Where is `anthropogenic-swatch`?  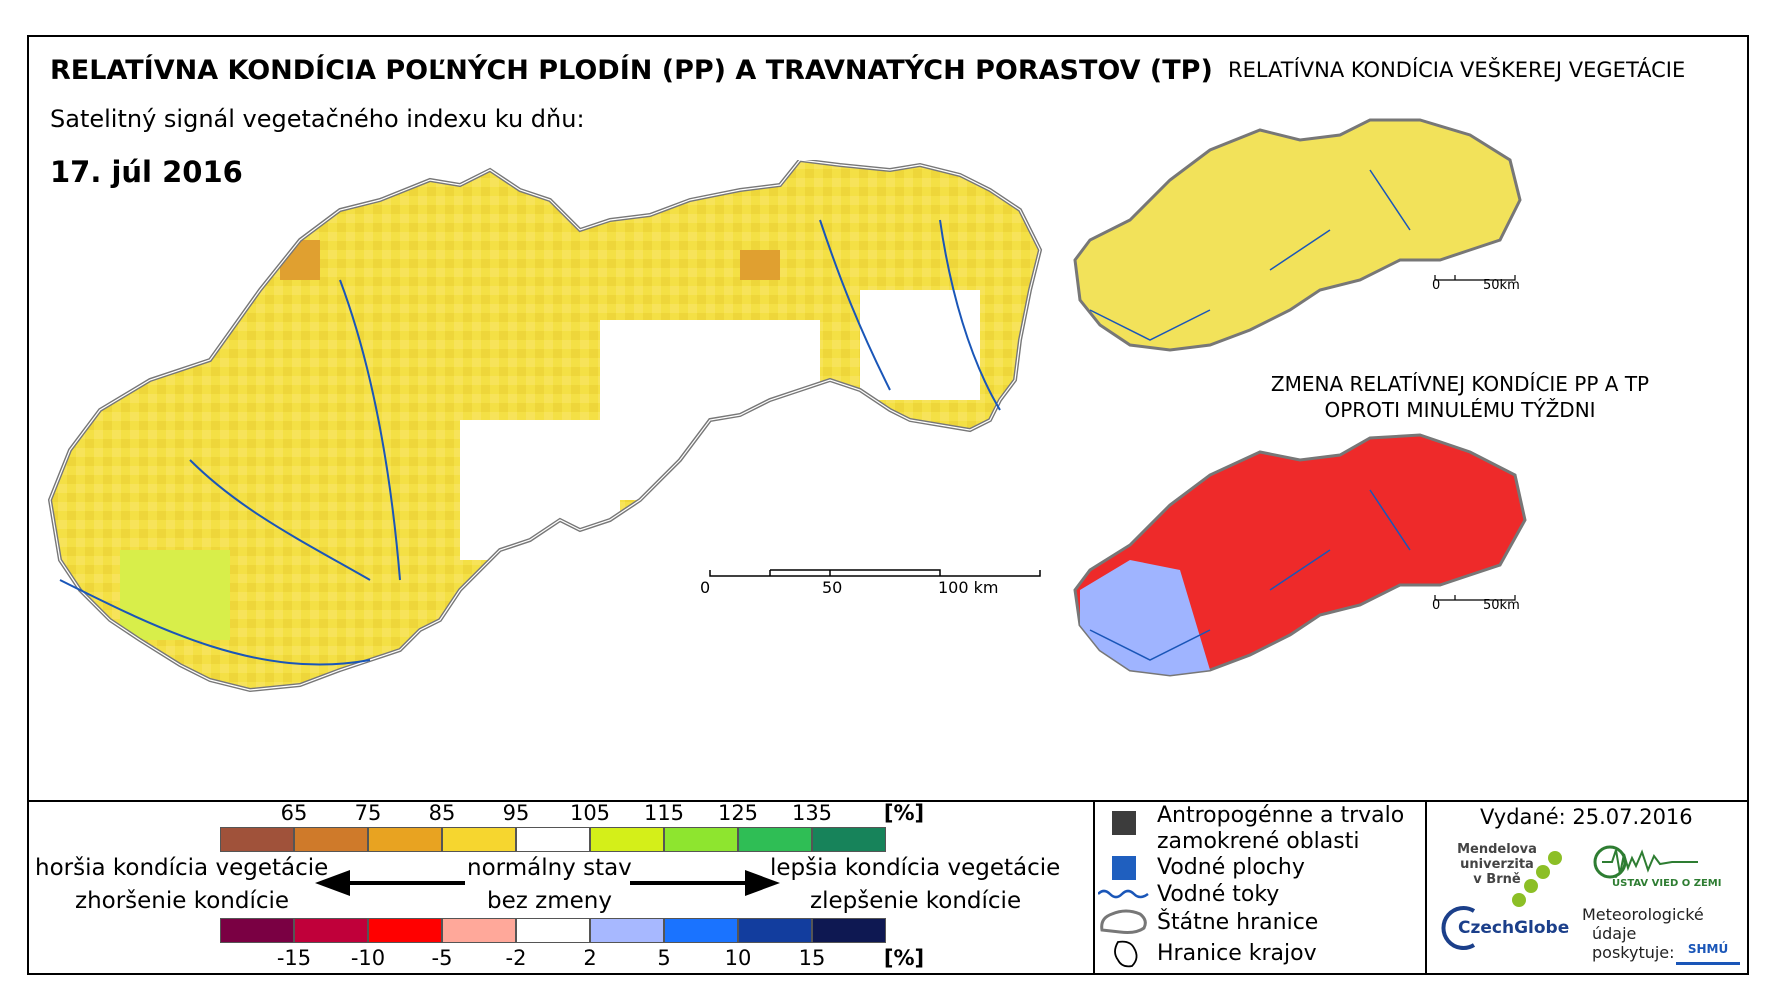 anthropogenic-swatch is located at coordinates (1124, 823).